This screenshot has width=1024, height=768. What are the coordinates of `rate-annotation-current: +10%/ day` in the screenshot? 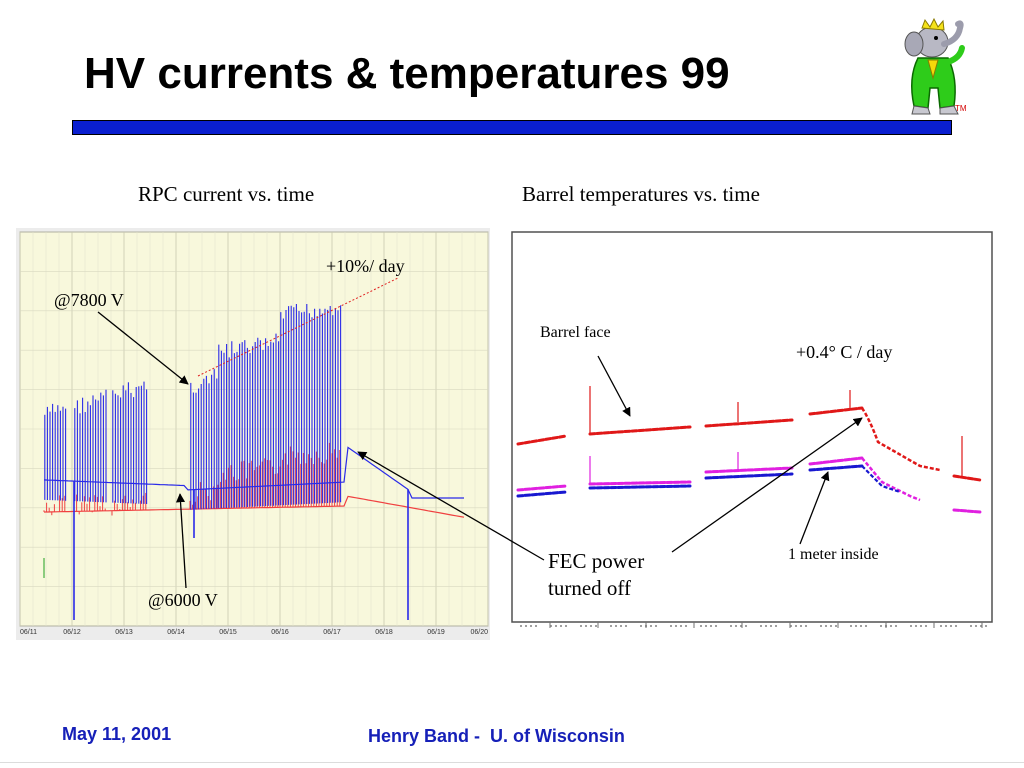 It's located at (365, 266).